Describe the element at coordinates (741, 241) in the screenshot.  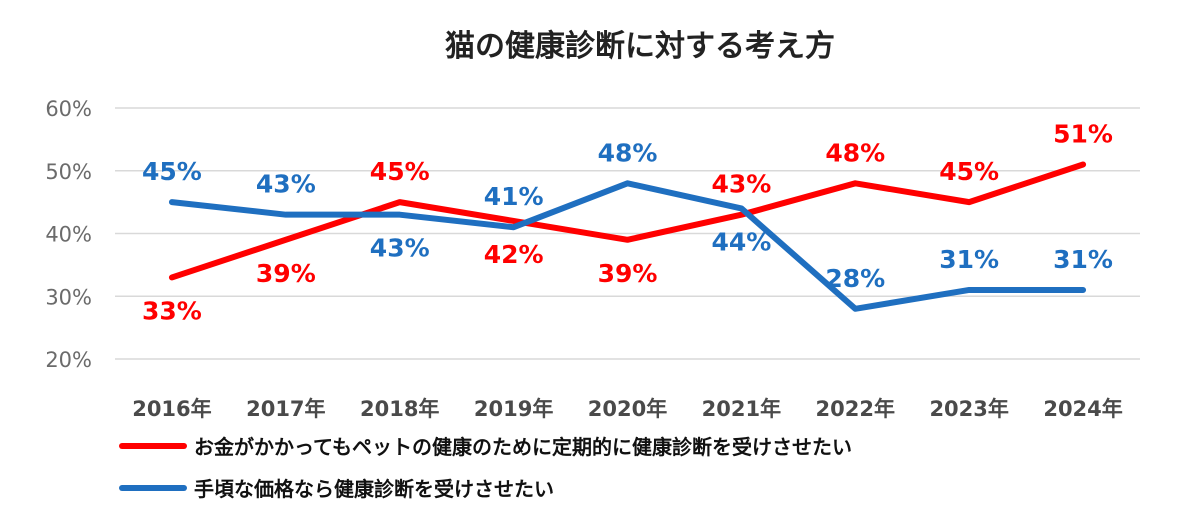
I see `data-label: 44%` at that location.